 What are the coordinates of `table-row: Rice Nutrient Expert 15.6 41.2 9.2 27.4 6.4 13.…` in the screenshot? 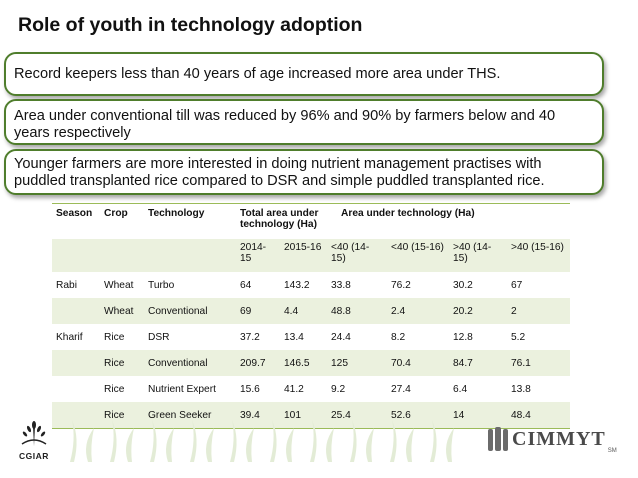 It's located at (311, 389).